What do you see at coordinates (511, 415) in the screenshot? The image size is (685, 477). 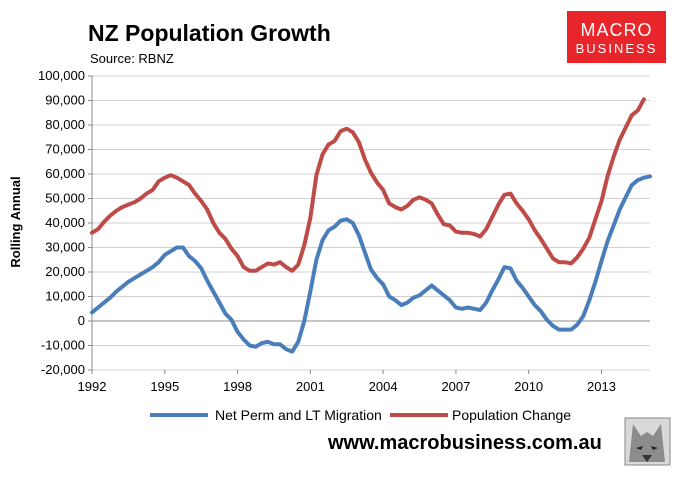 I see `legend-label-population: Population Change` at bounding box center [511, 415].